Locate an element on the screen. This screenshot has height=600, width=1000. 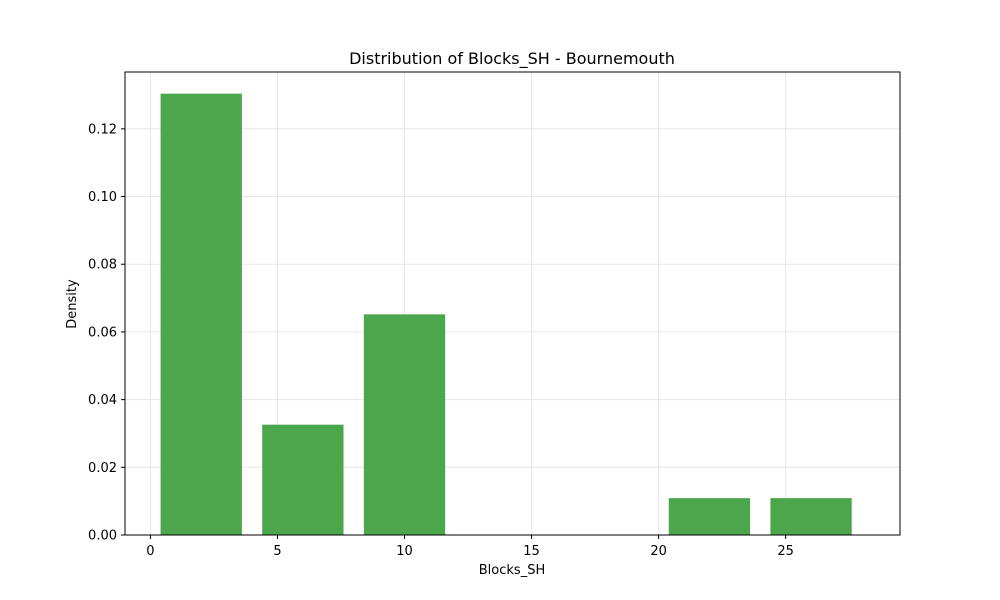
chart-title: Distribution of Blocks_SH - Bournemouth is located at coordinates (512, 59).